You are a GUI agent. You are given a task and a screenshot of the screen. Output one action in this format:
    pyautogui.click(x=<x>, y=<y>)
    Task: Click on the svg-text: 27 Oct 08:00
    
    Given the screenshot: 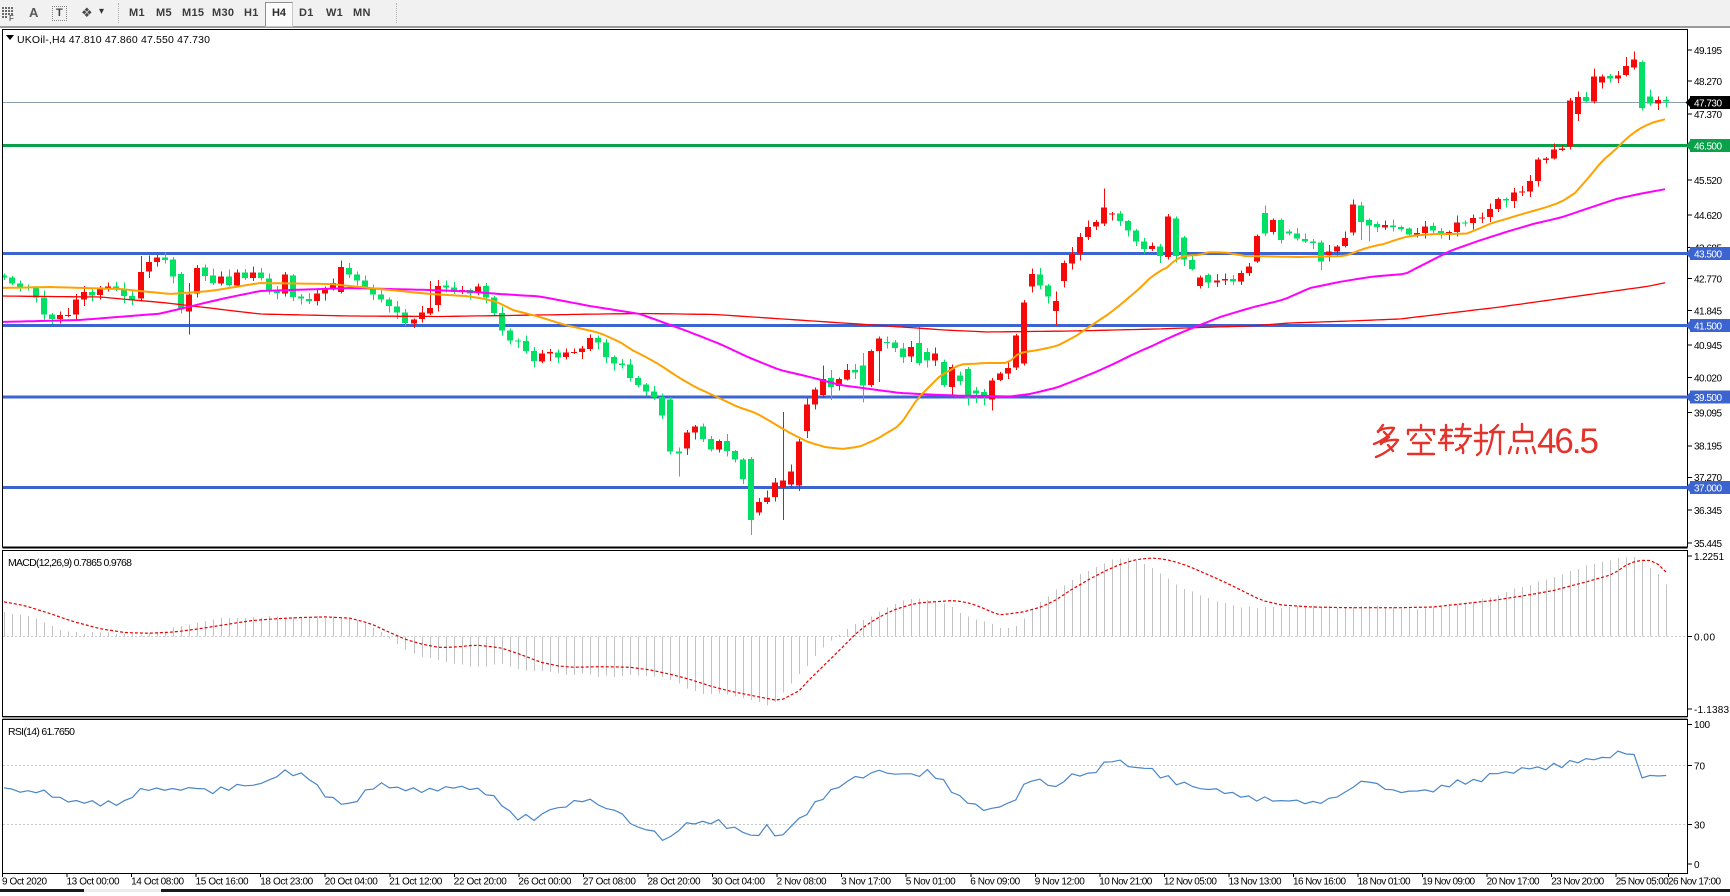 What is the action you would take?
    pyautogui.click(x=609, y=882)
    